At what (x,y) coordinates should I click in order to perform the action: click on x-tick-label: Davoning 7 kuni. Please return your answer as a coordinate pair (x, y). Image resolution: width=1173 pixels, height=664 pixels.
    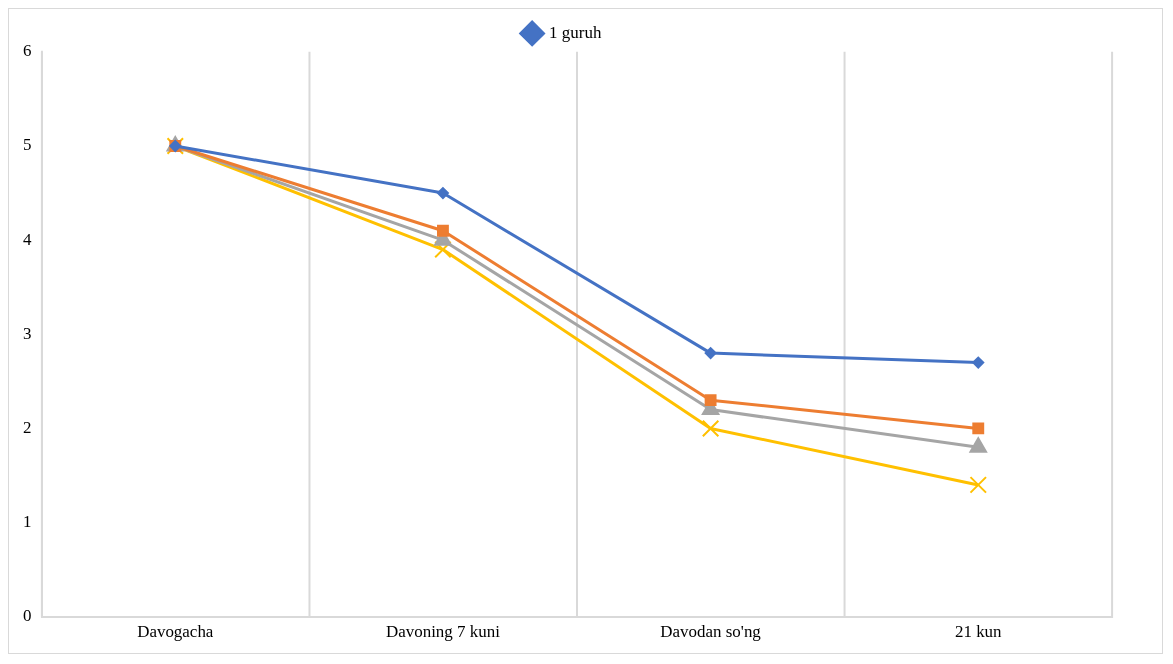
    Looking at the image, I should click on (443, 632).